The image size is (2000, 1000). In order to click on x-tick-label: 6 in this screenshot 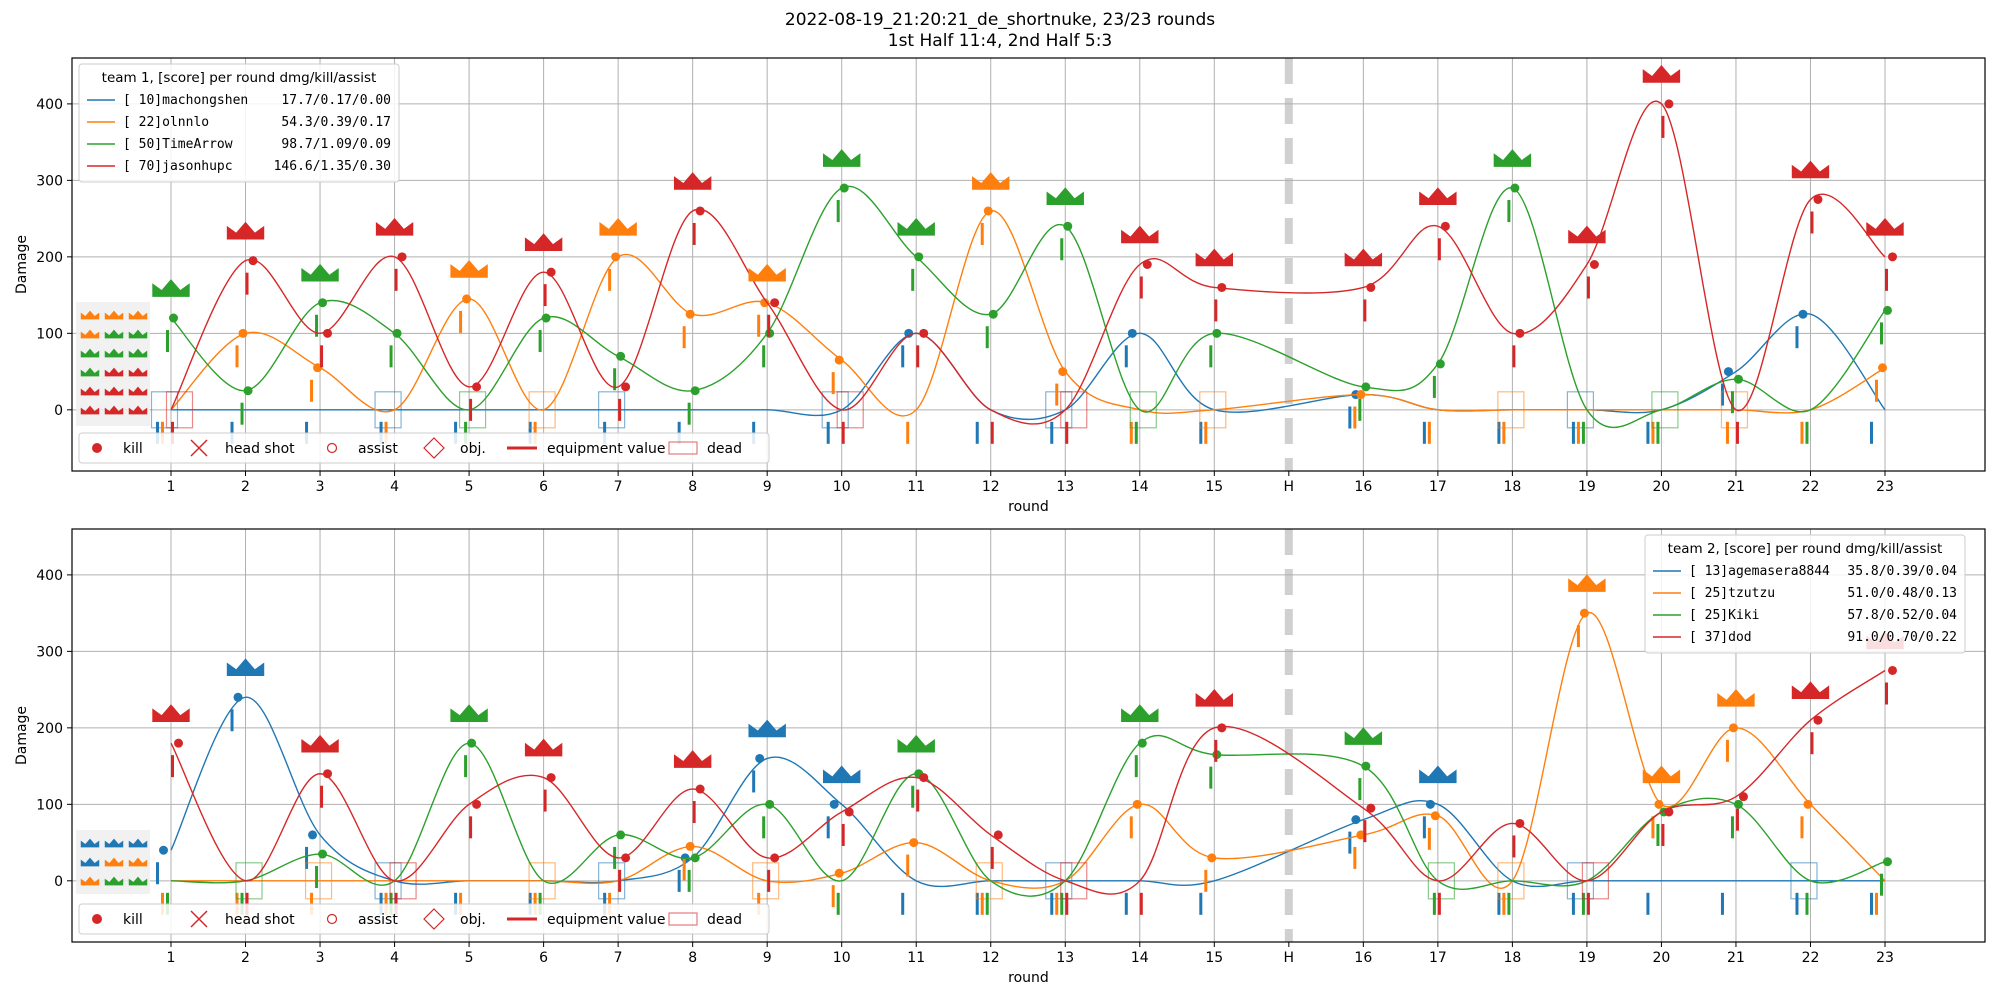, I will do `click(543, 958)`.